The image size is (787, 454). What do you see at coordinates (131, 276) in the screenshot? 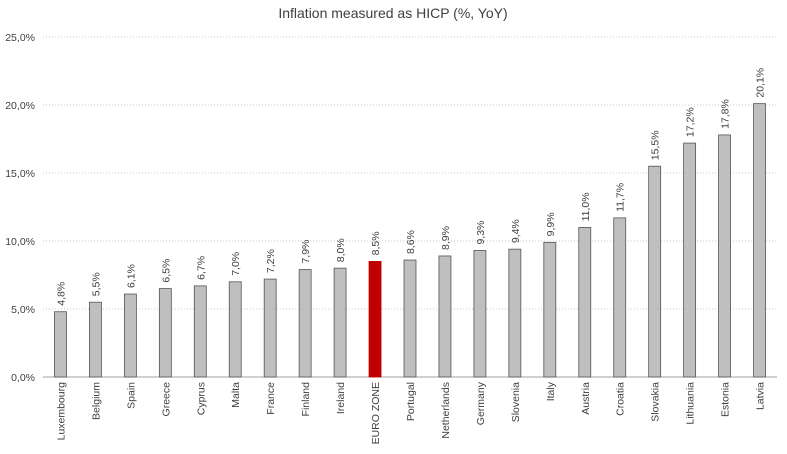
I see `data-label: 6,1%` at bounding box center [131, 276].